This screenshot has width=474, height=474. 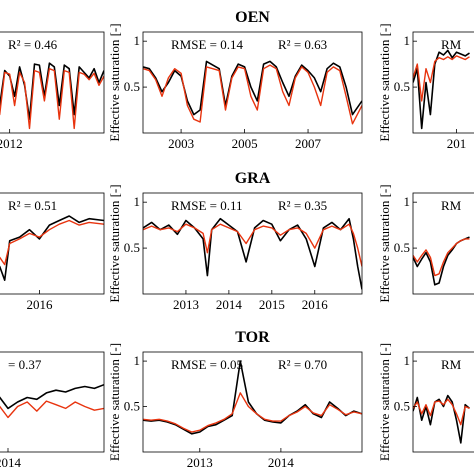 What do you see at coordinates (302, 44) in the screenshot?
I see `r2-annotation: R² = 0.63` at bounding box center [302, 44].